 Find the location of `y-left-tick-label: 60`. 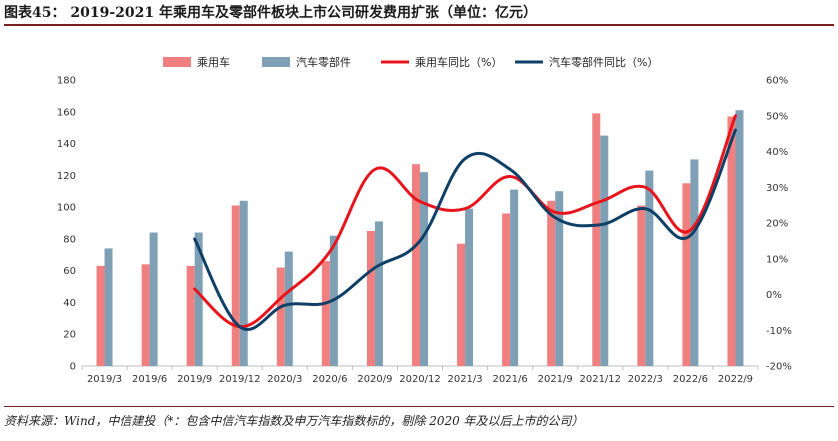

y-left-tick-label: 60 is located at coordinates (69, 271).